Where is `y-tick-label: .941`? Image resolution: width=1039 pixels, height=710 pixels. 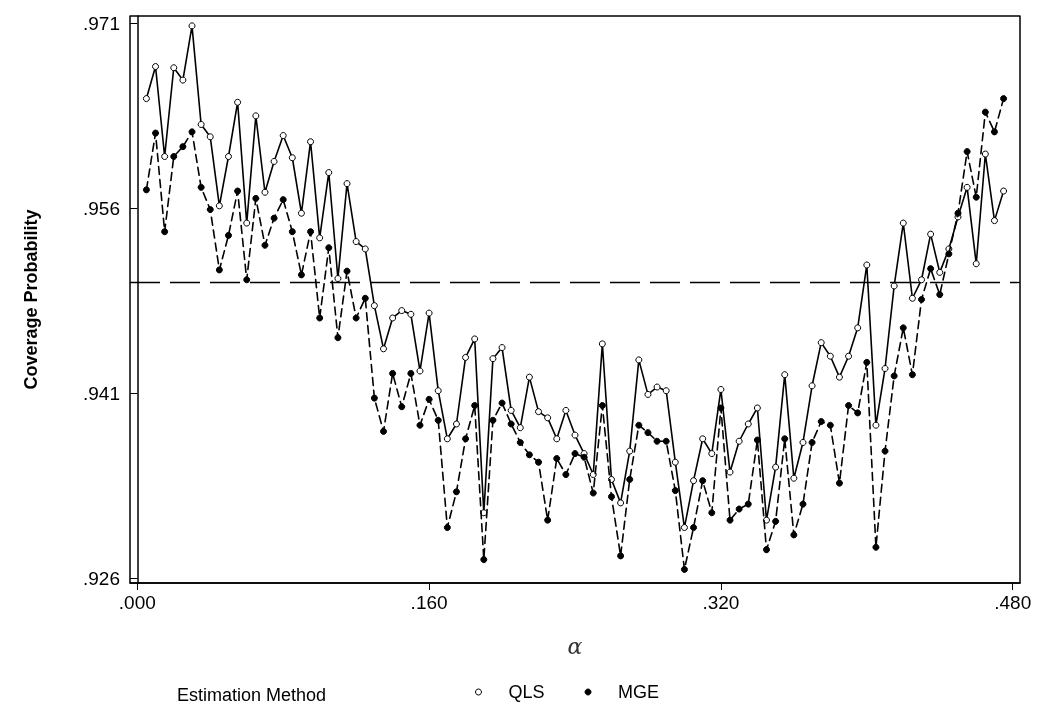
y-tick-label: .941 is located at coordinates (101, 393).